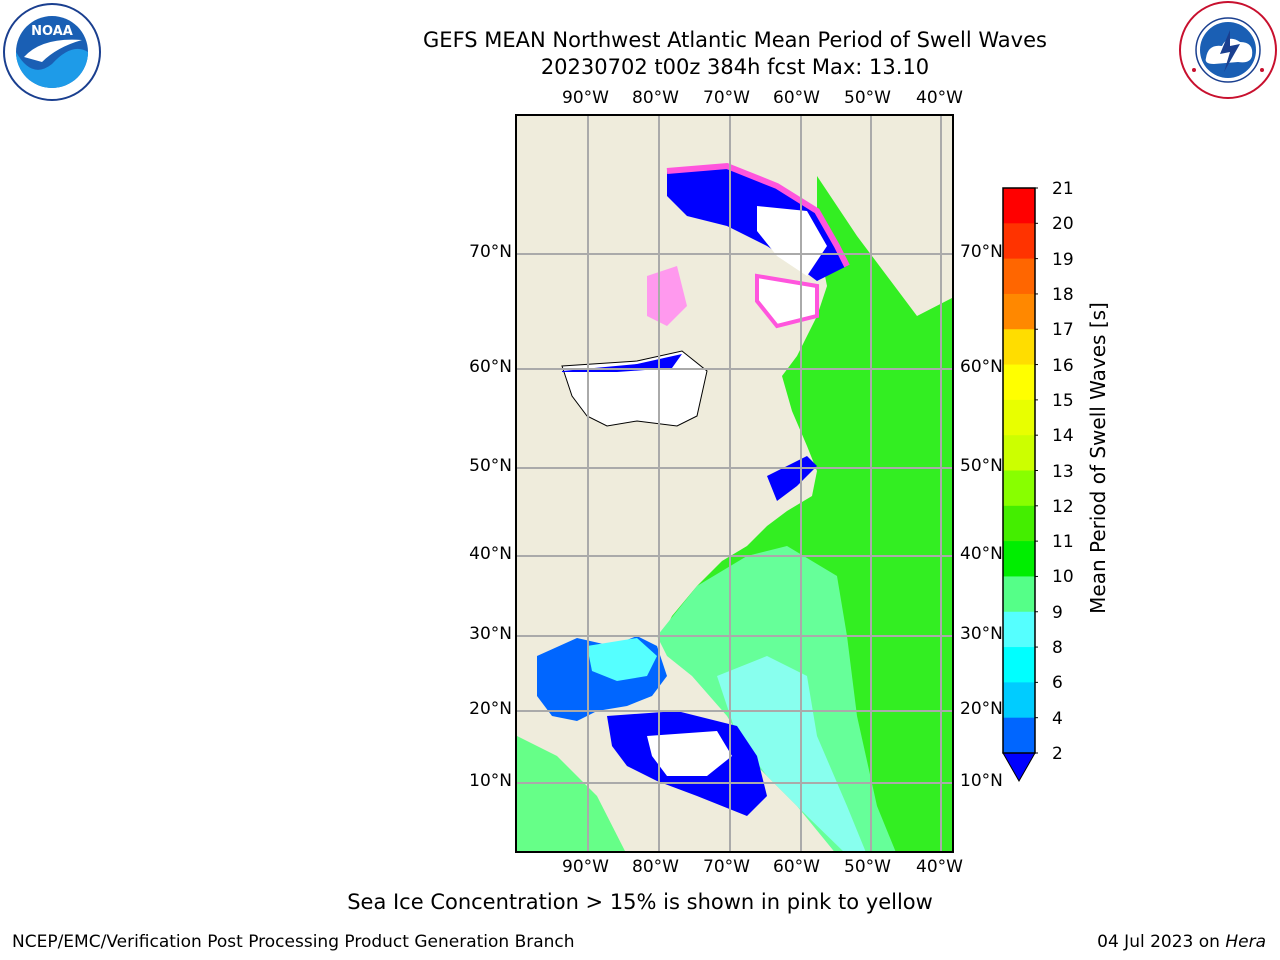  I want to click on colorbar-tick-label: 16, so click(1063, 365).